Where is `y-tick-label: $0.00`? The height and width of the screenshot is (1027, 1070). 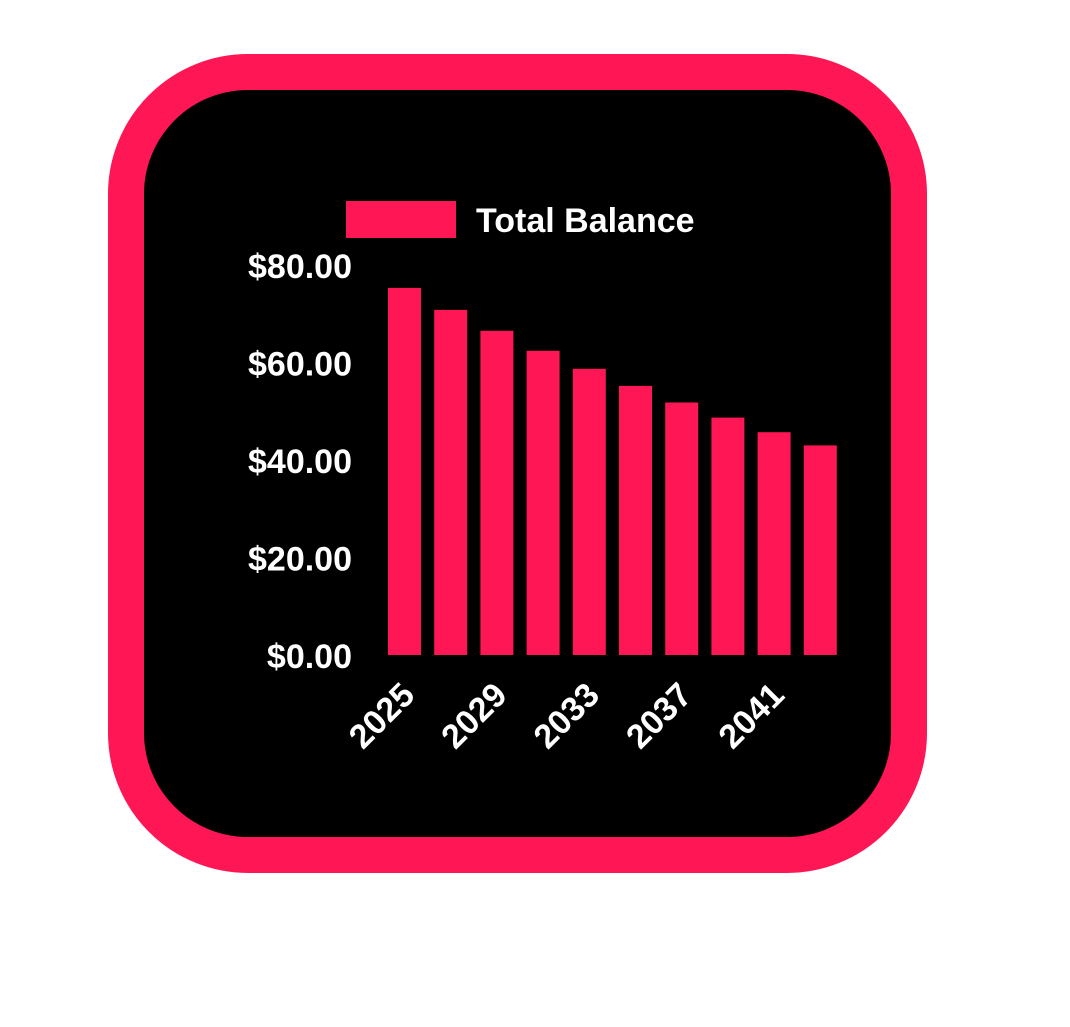
y-tick-label: $0.00 is located at coordinates (309, 657).